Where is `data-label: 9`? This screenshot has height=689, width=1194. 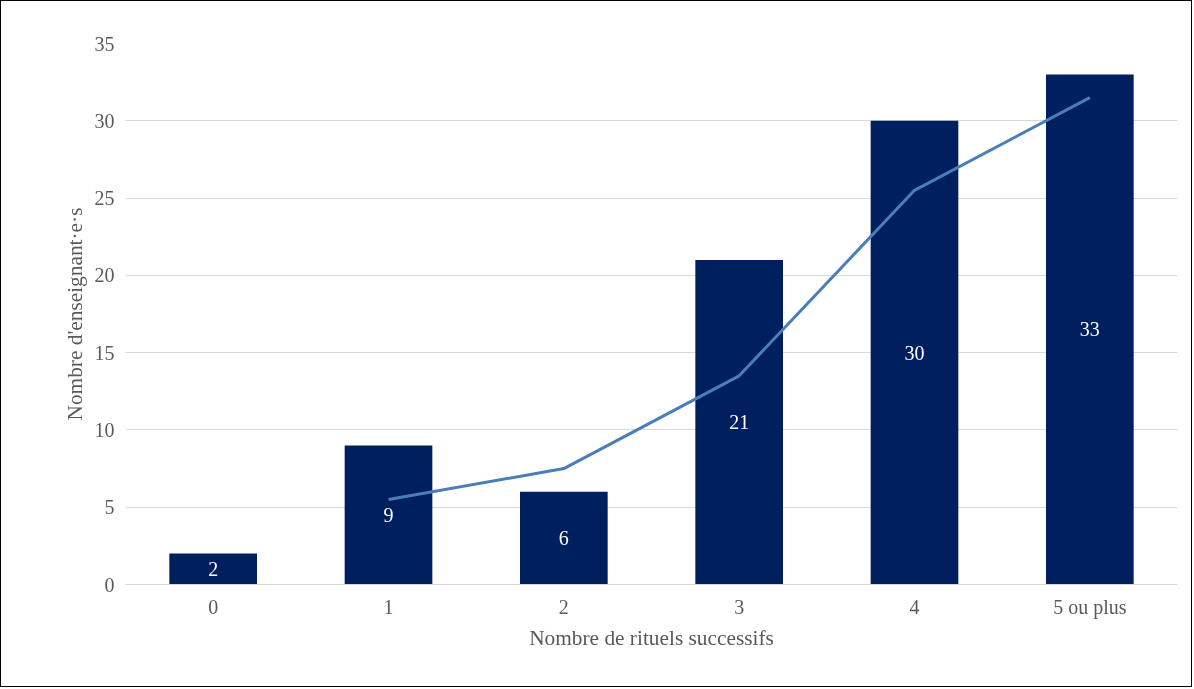
data-label: 9 is located at coordinates (388, 514).